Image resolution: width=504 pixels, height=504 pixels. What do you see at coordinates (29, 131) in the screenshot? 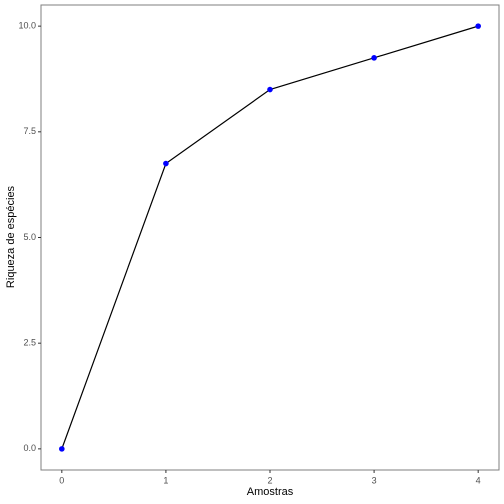
I see `y-tick-label: 7.5` at bounding box center [29, 131].